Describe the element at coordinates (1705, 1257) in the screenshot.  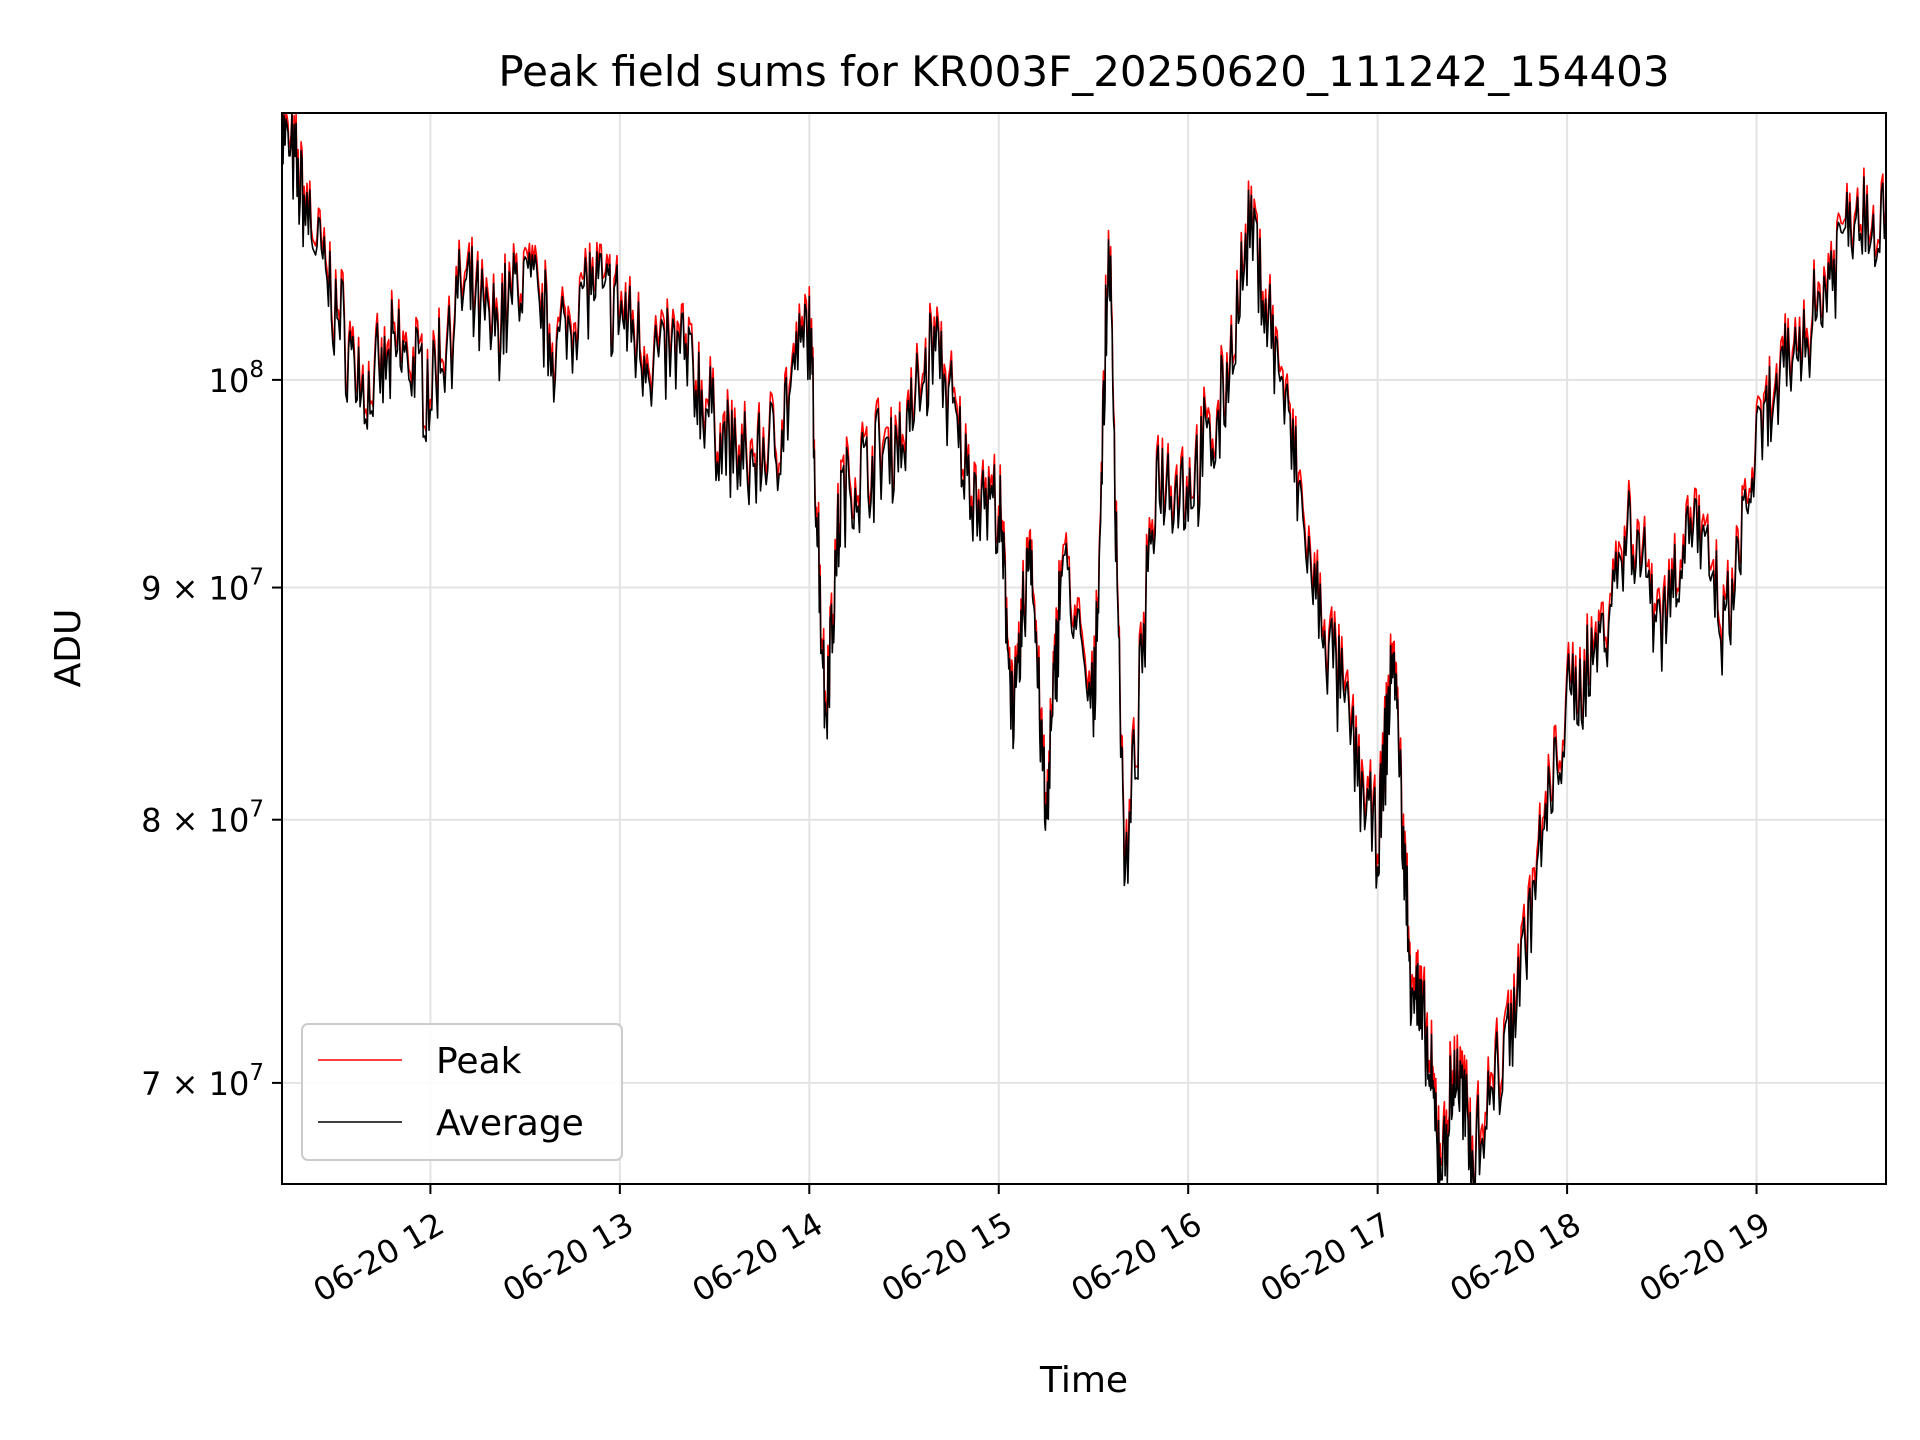
I see `x-tick-label: 06-20 19` at that location.